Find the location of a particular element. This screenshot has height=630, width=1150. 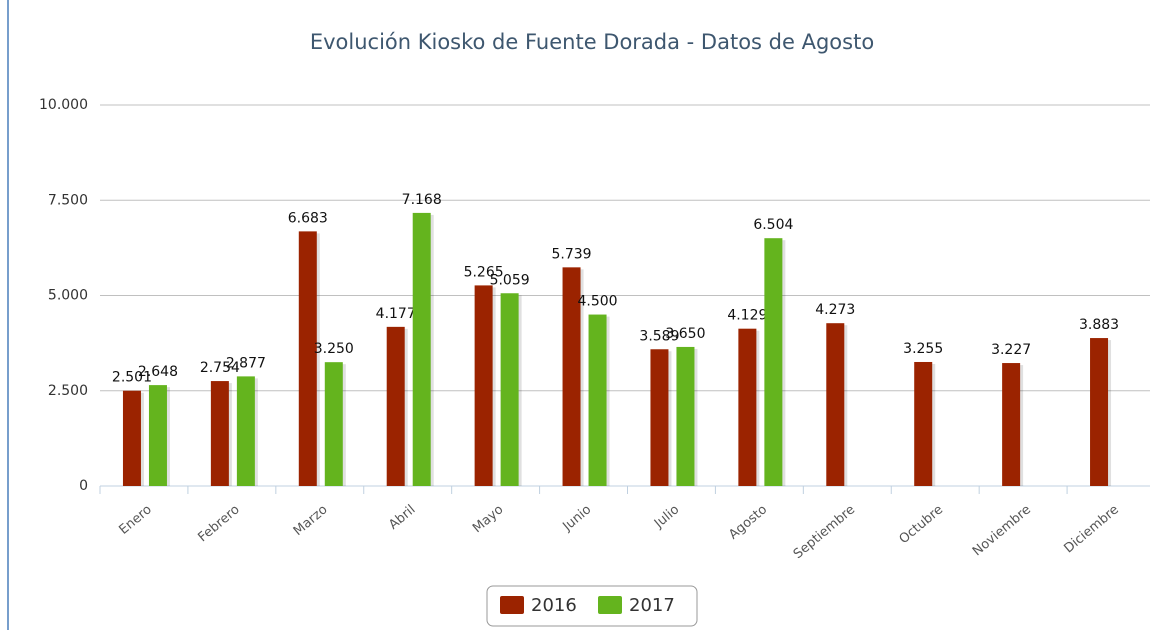

value-label: 6.504 is located at coordinates (773, 225).